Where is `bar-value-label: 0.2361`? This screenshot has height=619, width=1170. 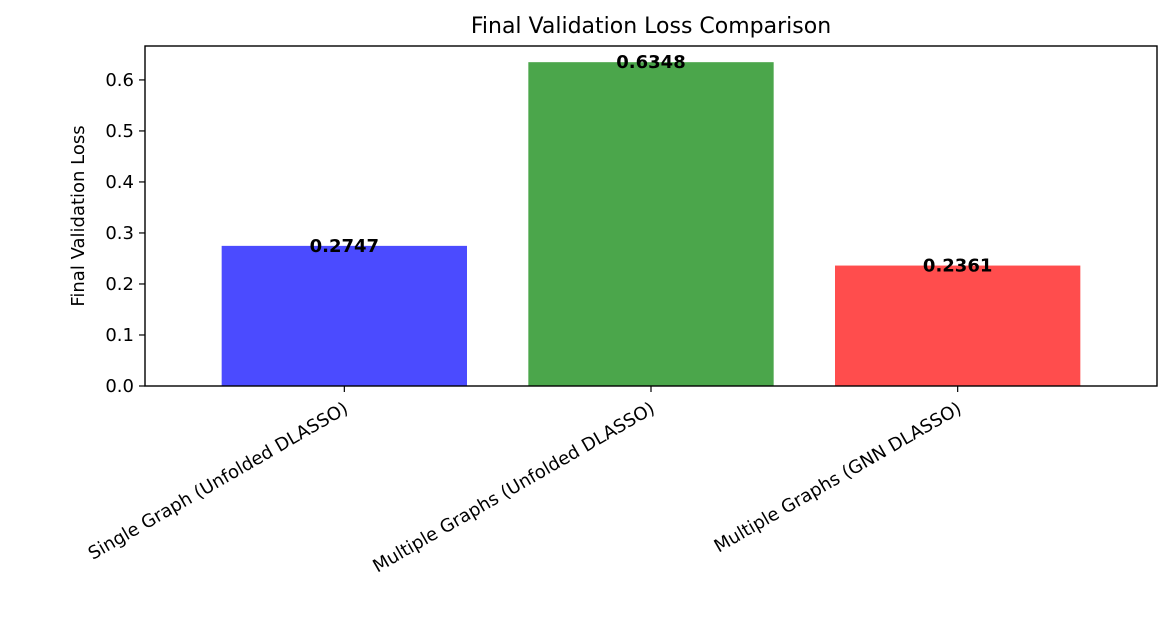 bar-value-label: 0.2361 is located at coordinates (957, 266).